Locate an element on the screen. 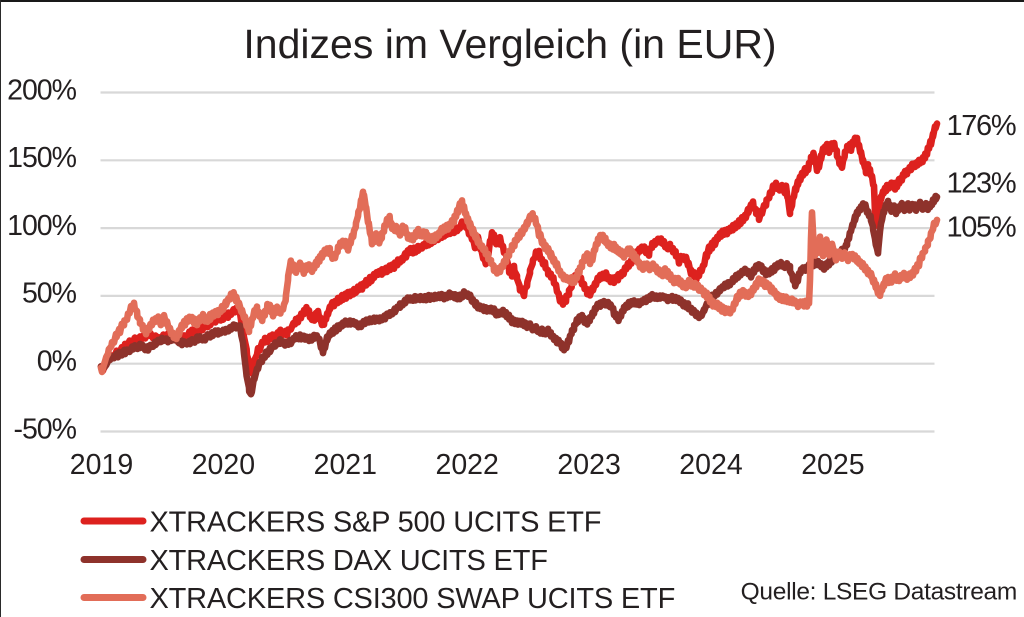 This screenshot has width=1024, height=617. svg-text: 123% is located at coordinates (981, 184).